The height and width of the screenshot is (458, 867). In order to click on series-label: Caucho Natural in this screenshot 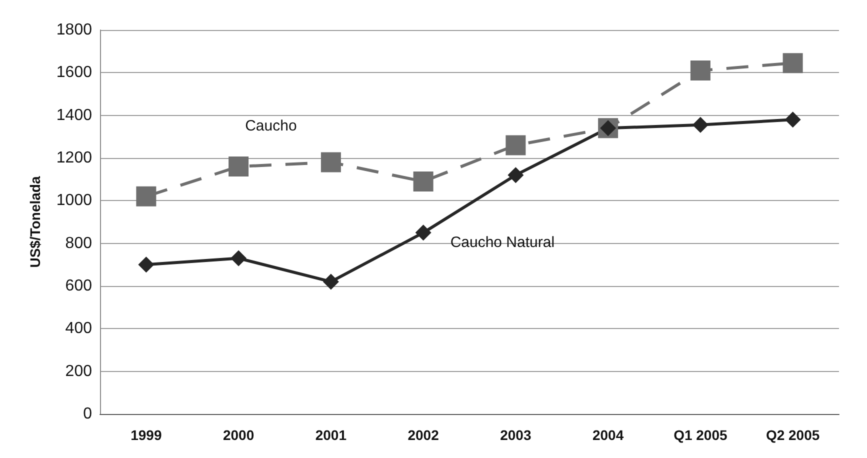, I will do `click(502, 243)`.